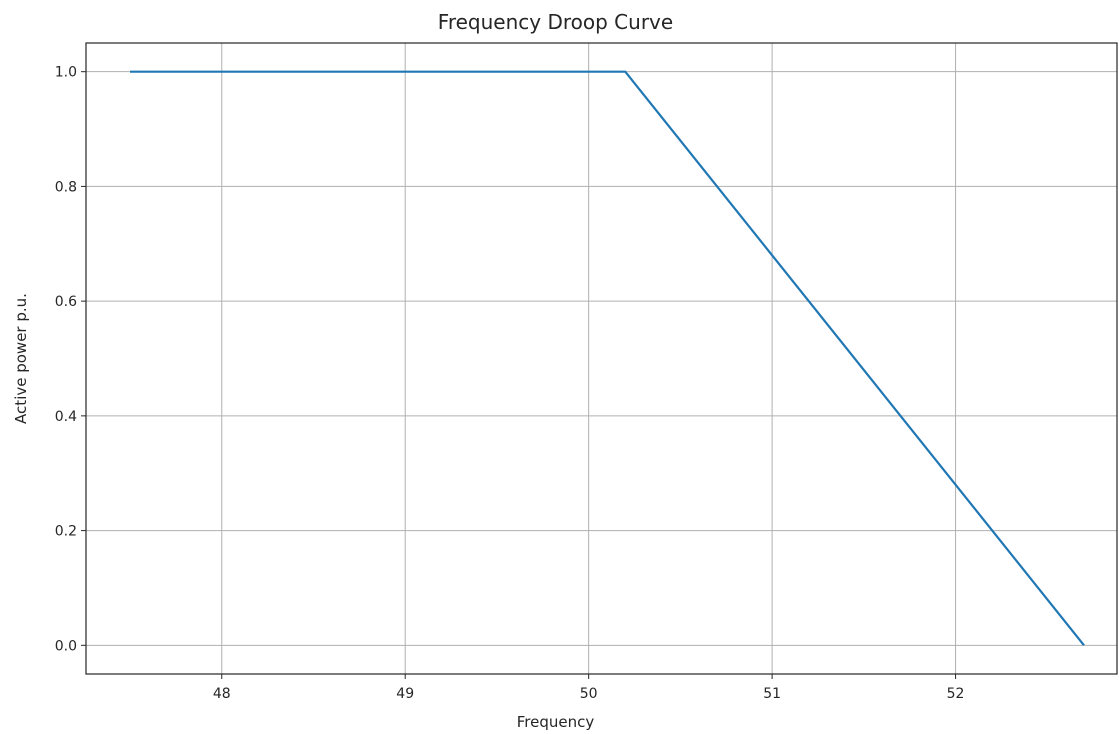 This screenshot has width=1119, height=734. What do you see at coordinates (66, 187) in the screenshot?
I see `y-tick-label: 0.8` at bounding box center [66, 187].